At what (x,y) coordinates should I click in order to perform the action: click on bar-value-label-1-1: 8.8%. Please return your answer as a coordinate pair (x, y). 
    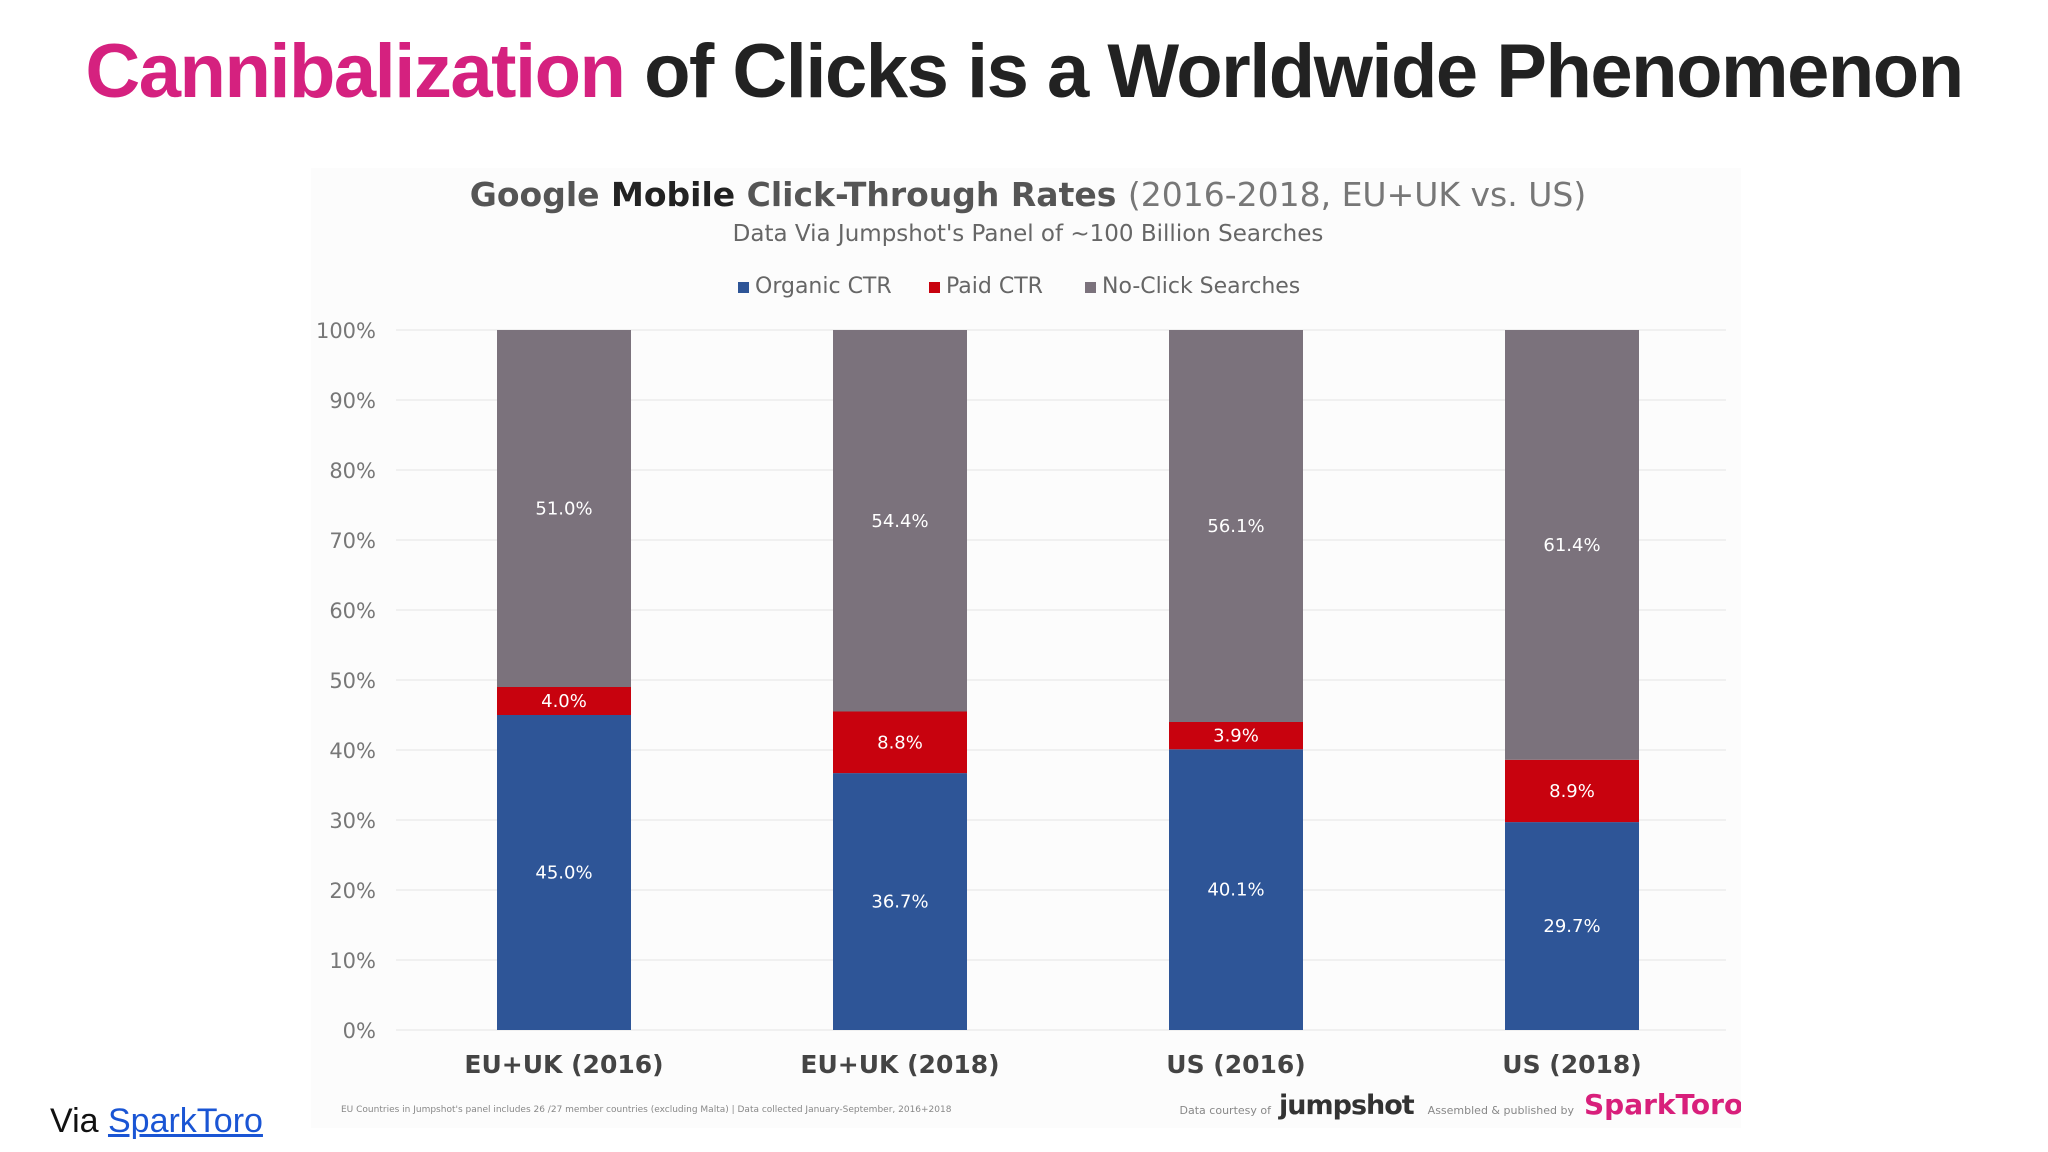
    Looking at the image, I should click on (900, 742).